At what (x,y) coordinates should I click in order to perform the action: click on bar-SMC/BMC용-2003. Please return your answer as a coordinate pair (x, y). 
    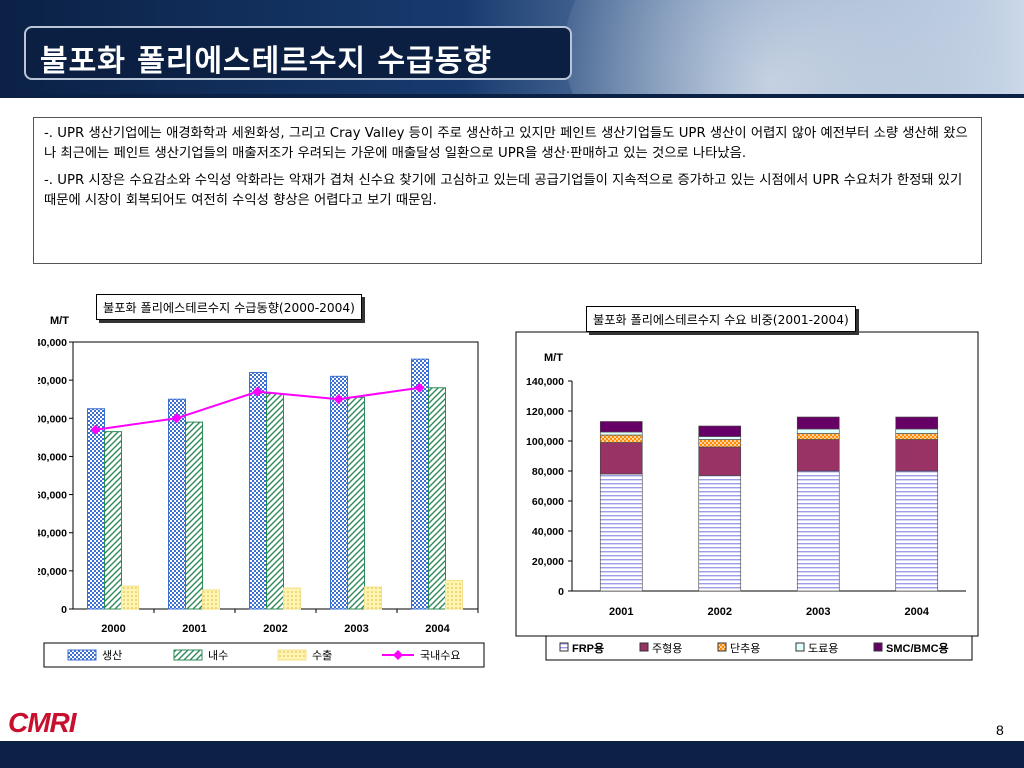
    Looking at the image, I should click on (818, 423).